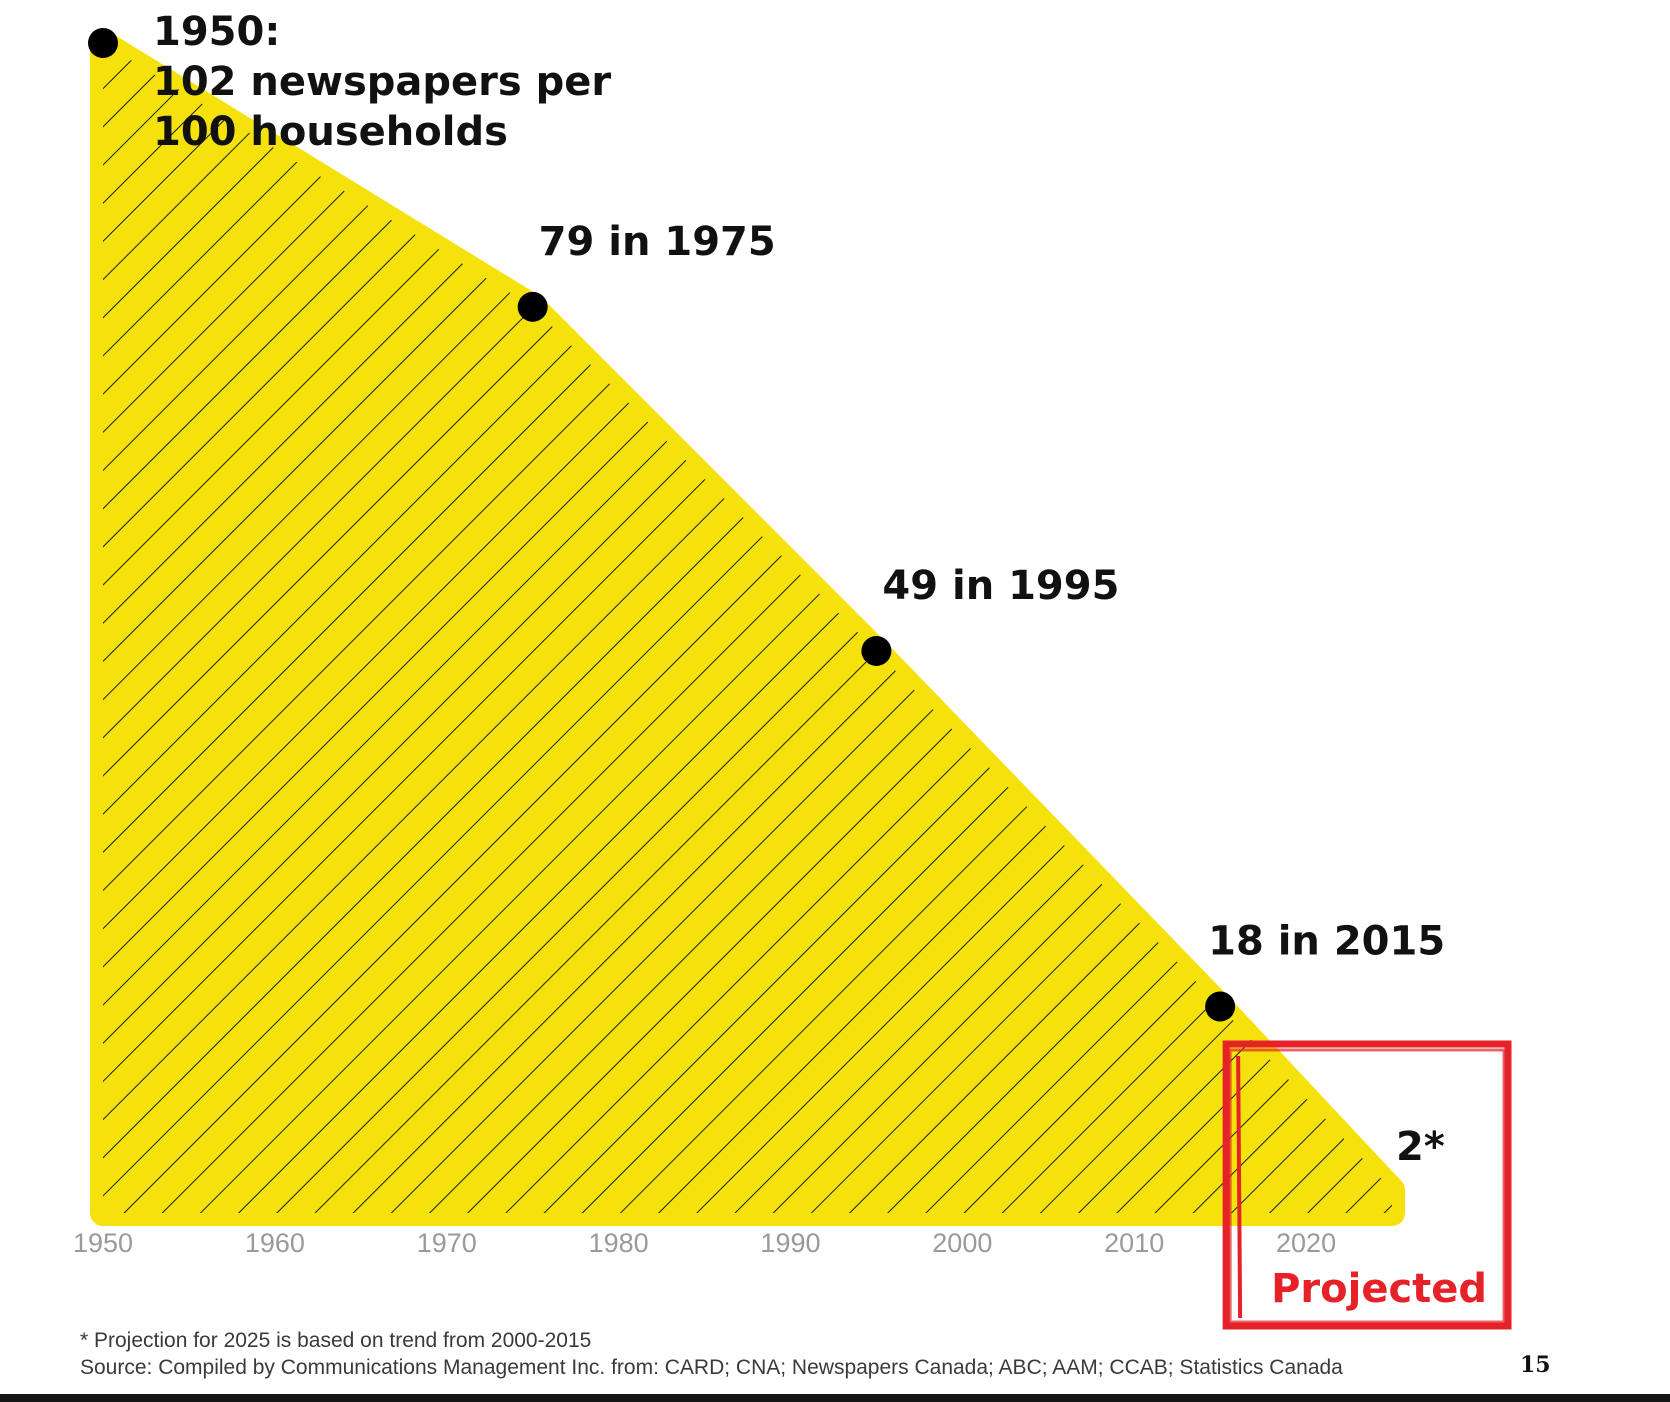 The height and width of the screenshot is (1402, 1670). Describe the element at coordinates (1420, 1147) in the screenshot. I see `annotation-2025-line-0: 2*` at that location.